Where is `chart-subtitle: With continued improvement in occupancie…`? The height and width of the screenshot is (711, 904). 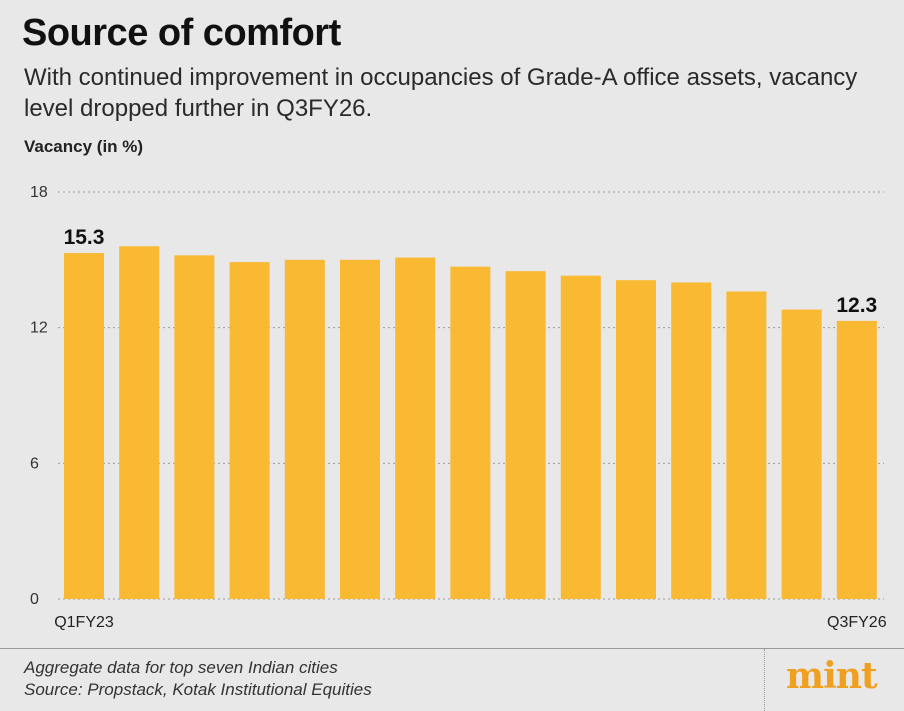 chart-subtitle: With continued improvement in occupancie… is located at coordinates (441, 93).